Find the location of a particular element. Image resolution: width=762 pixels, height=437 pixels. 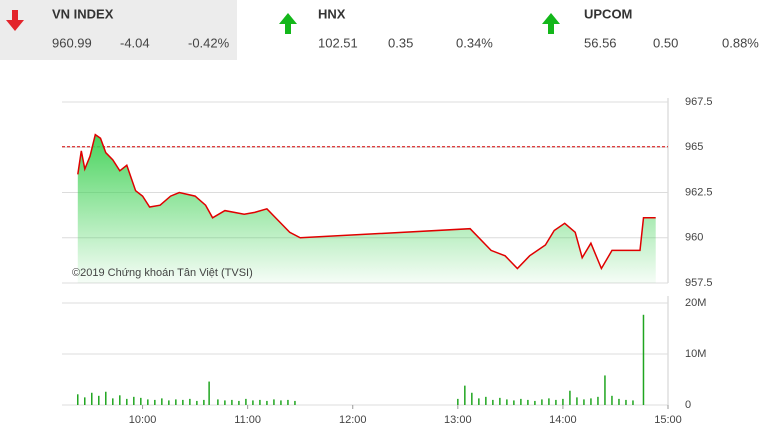

y-tick-label: 962.5 is located at coordinates (699, 192).